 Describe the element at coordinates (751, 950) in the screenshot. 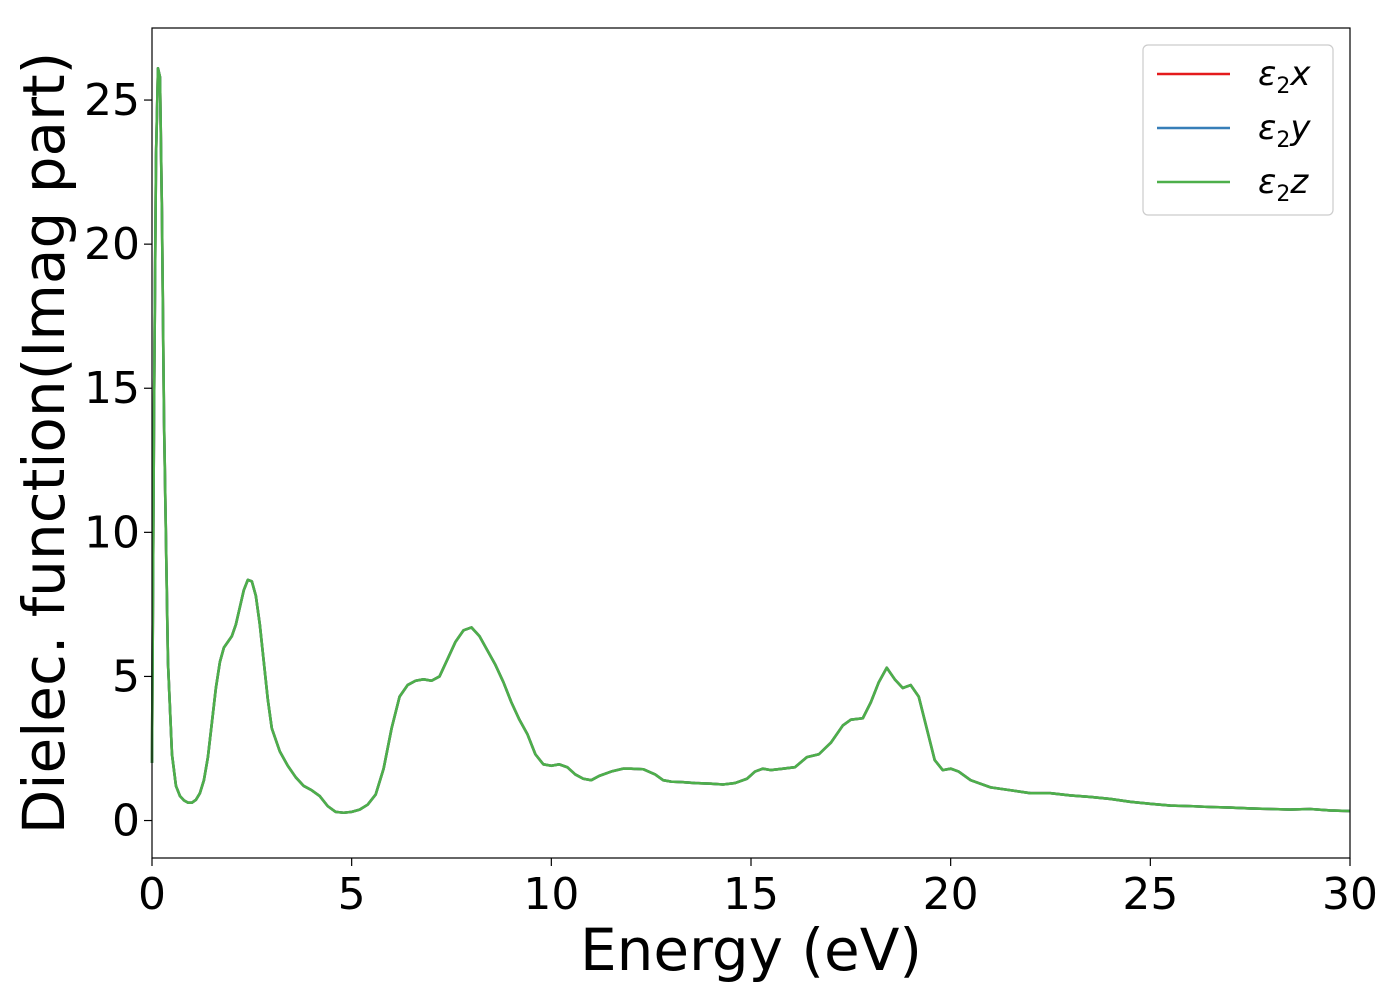

I see `x-axis-label: Energy (eV)` at that location.